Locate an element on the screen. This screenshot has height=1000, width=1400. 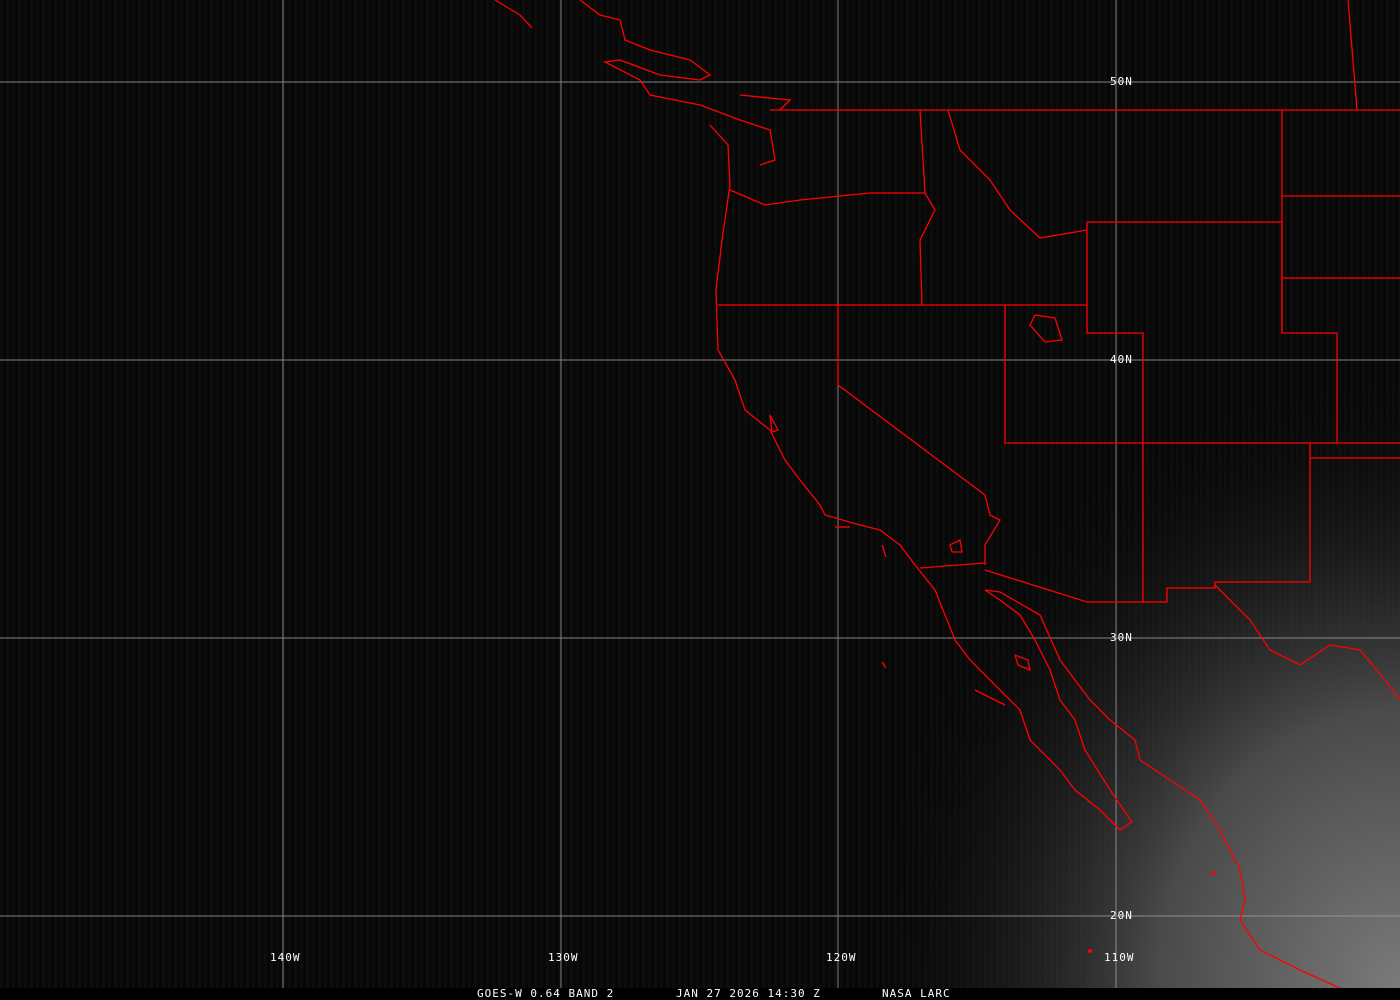
lon-label-130w: 130W is located at coordinates (563, 957).